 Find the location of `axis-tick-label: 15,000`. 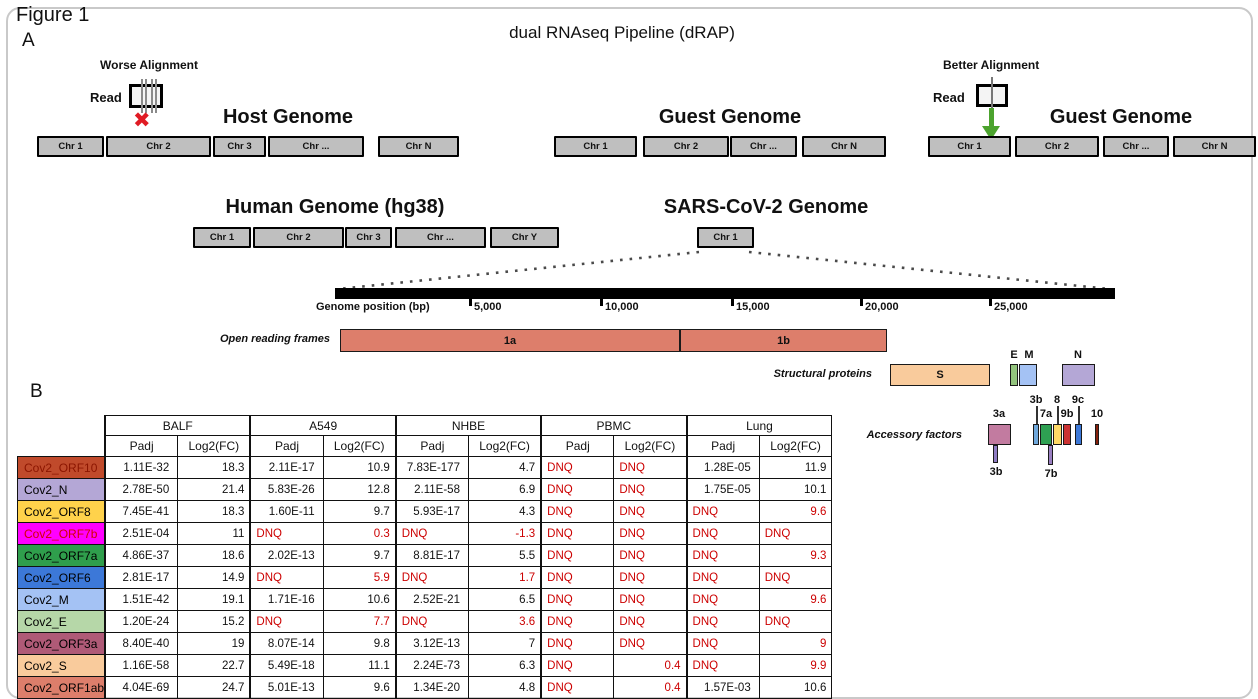

axis-tick-label: 15,000 is located at coordinates (753, 307).